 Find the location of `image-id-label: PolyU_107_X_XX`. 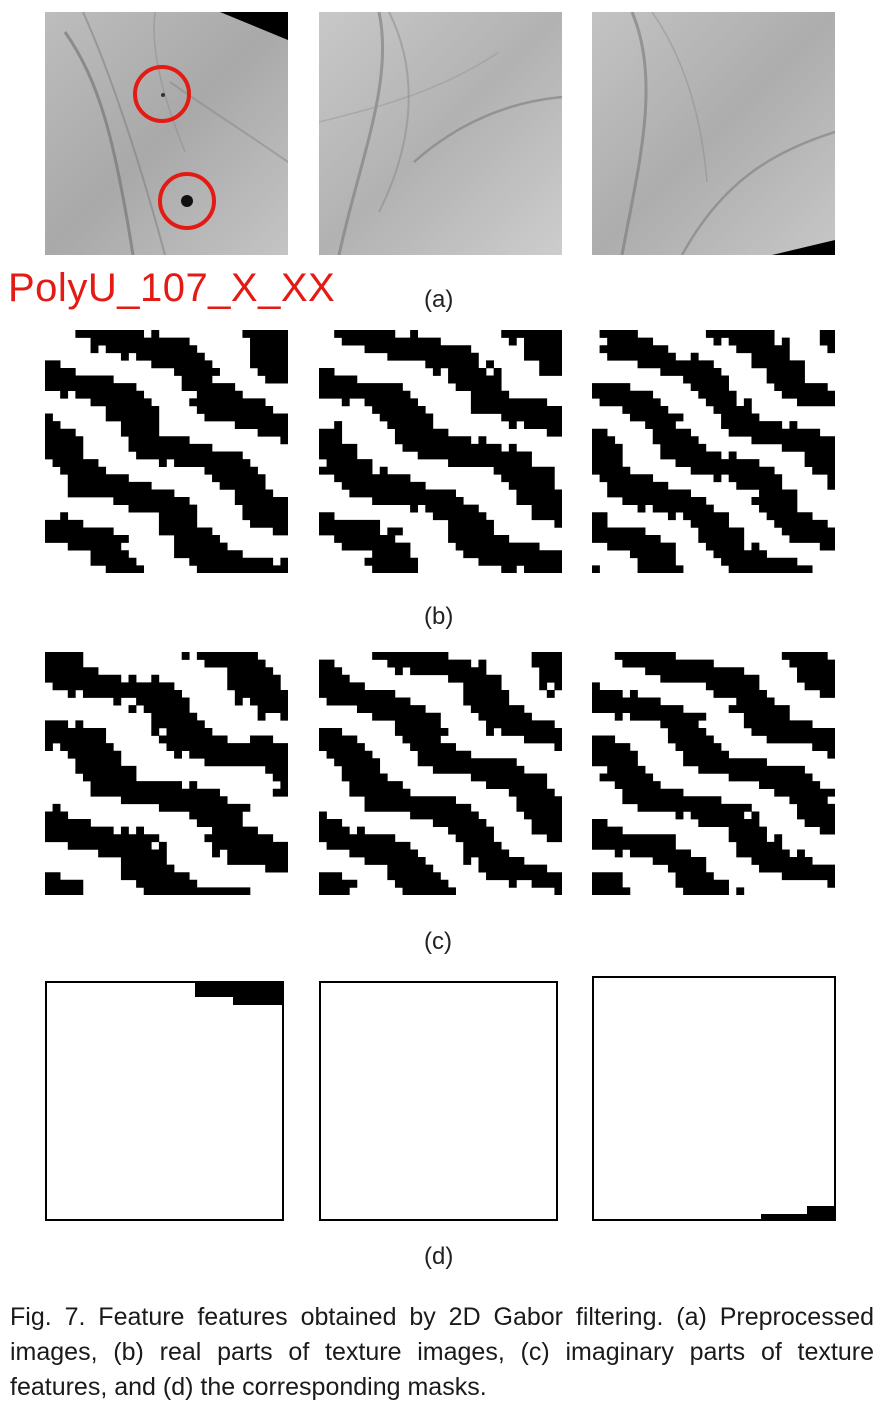

image-id-label: PolyU_107_X_XX is located at coordinates (172, 288).